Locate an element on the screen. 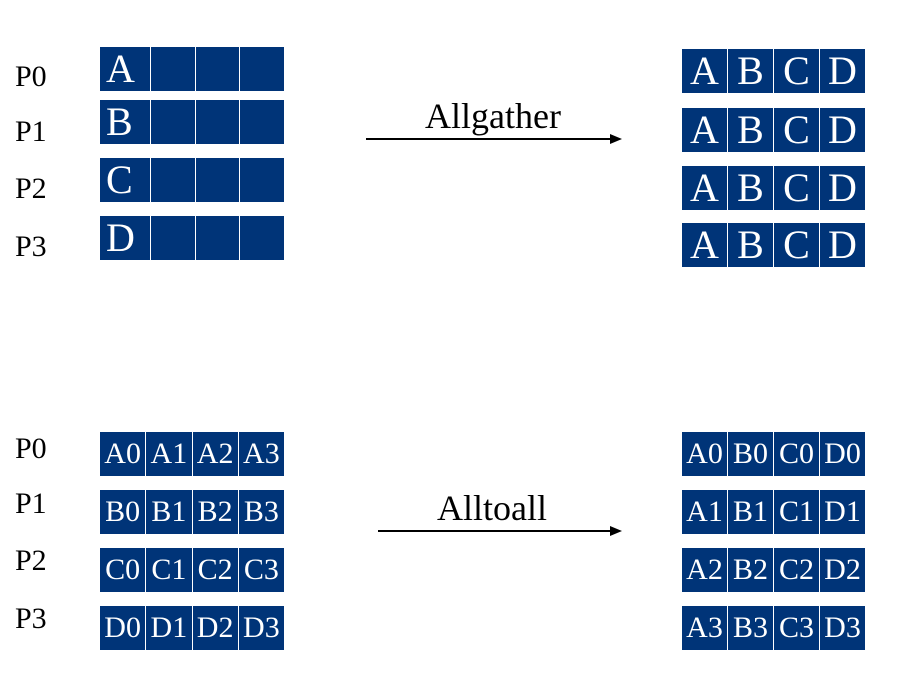 This screenshot has width=903, height=680. allgather-input-row-p2: C is located at coordinates (192, 180).